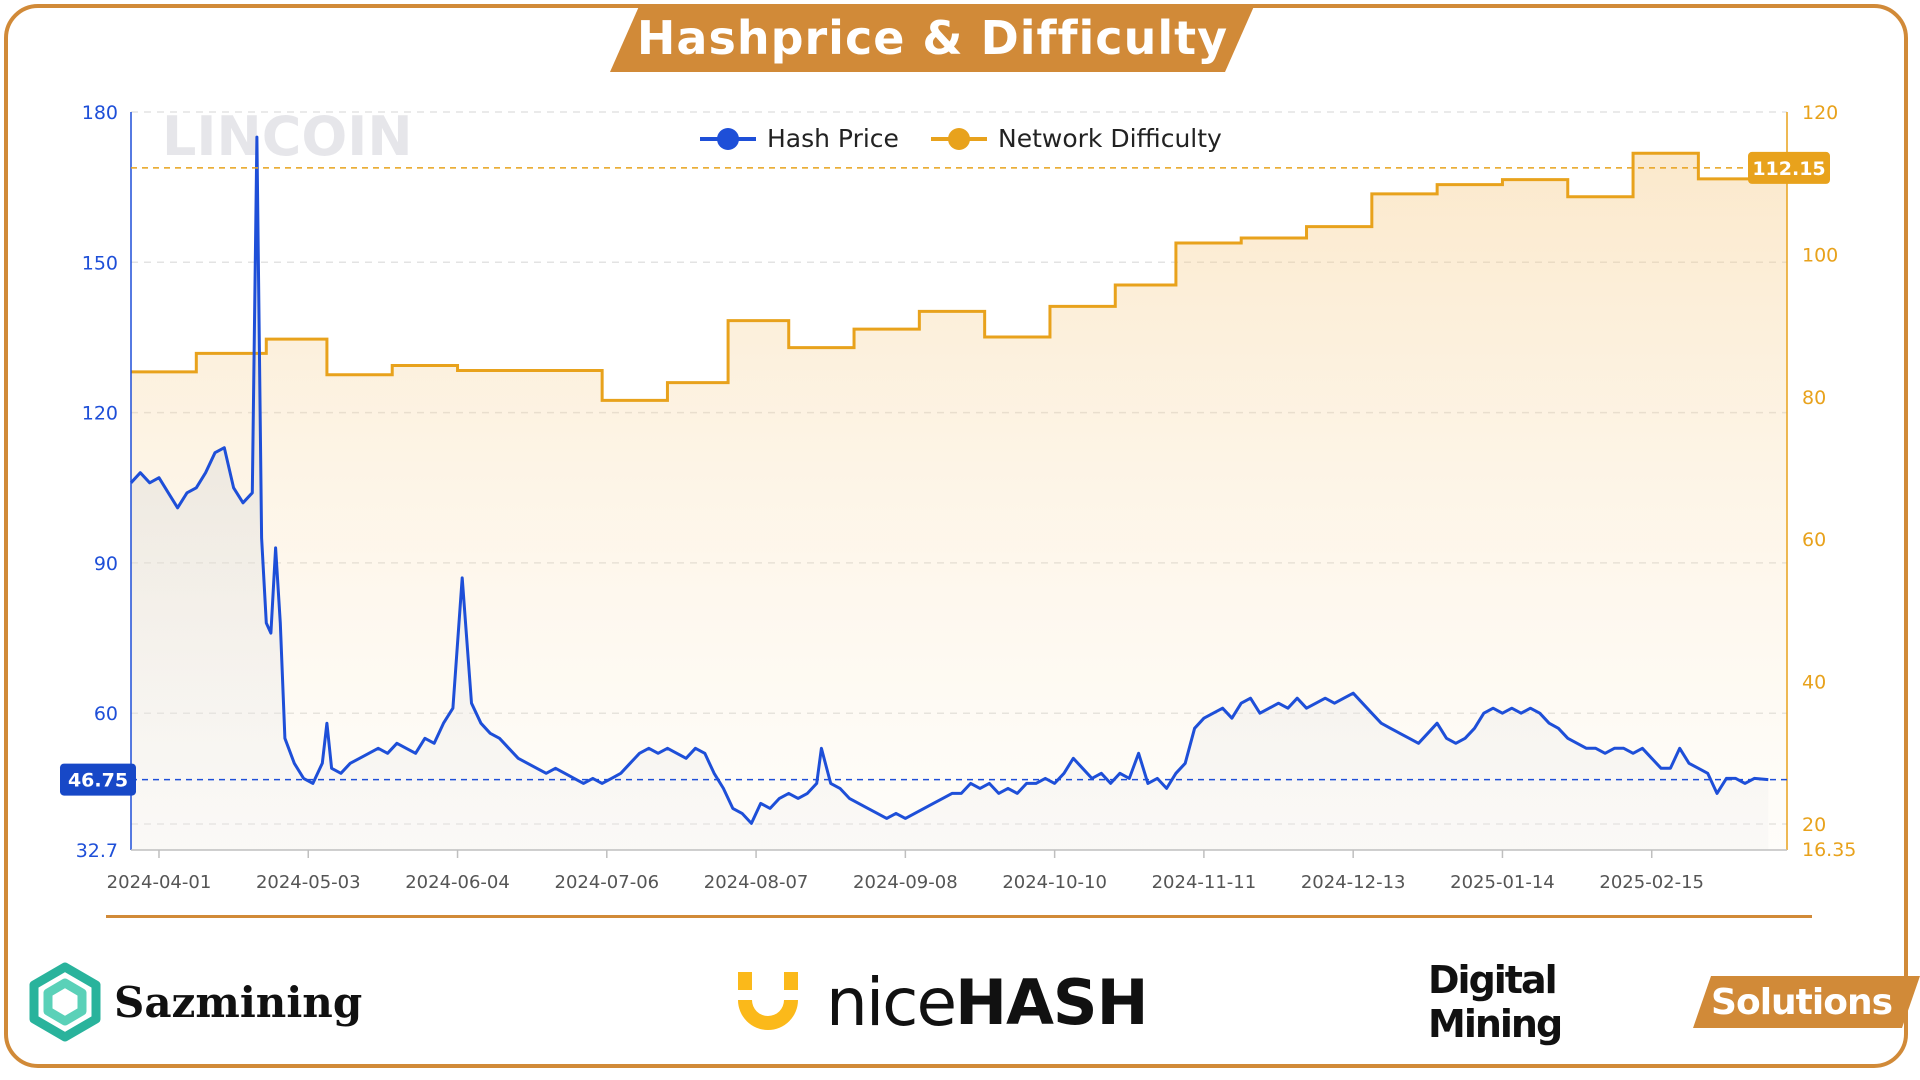  I want to click on chart-legend: Hash Price Network Difficulty, so click(961, 138).